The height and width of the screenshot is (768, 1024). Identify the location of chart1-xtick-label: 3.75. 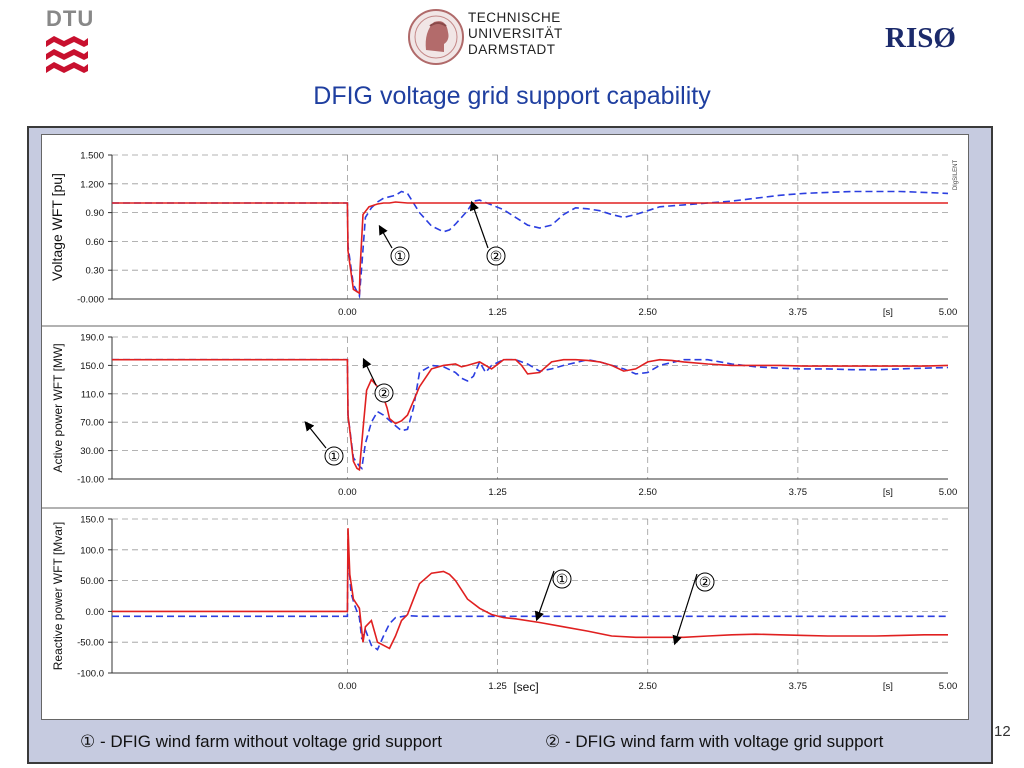
(798, 312).